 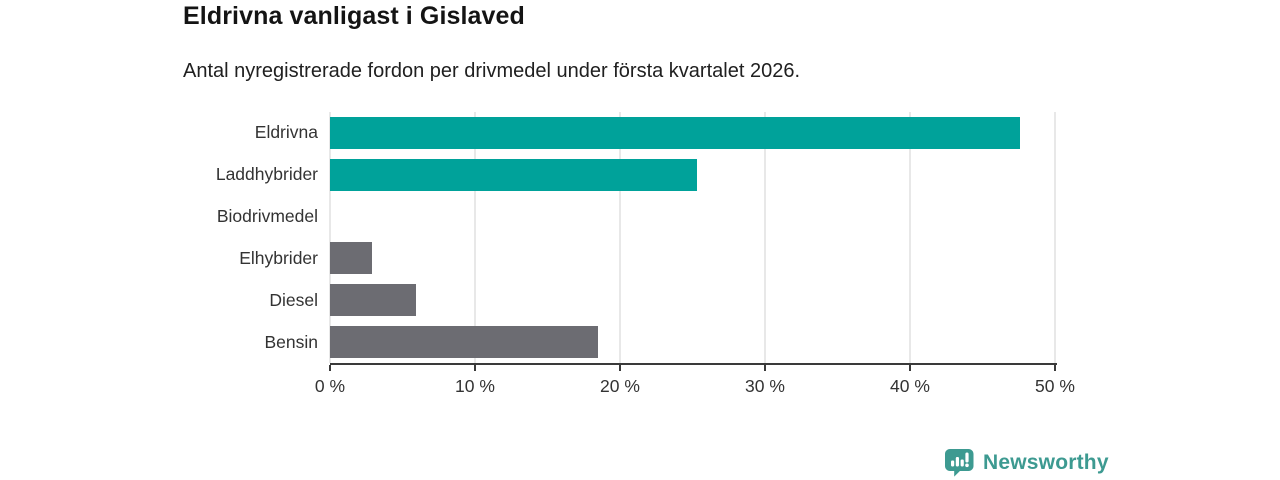 I want to click on category-label: Bensin, so click(x=291, y=341).